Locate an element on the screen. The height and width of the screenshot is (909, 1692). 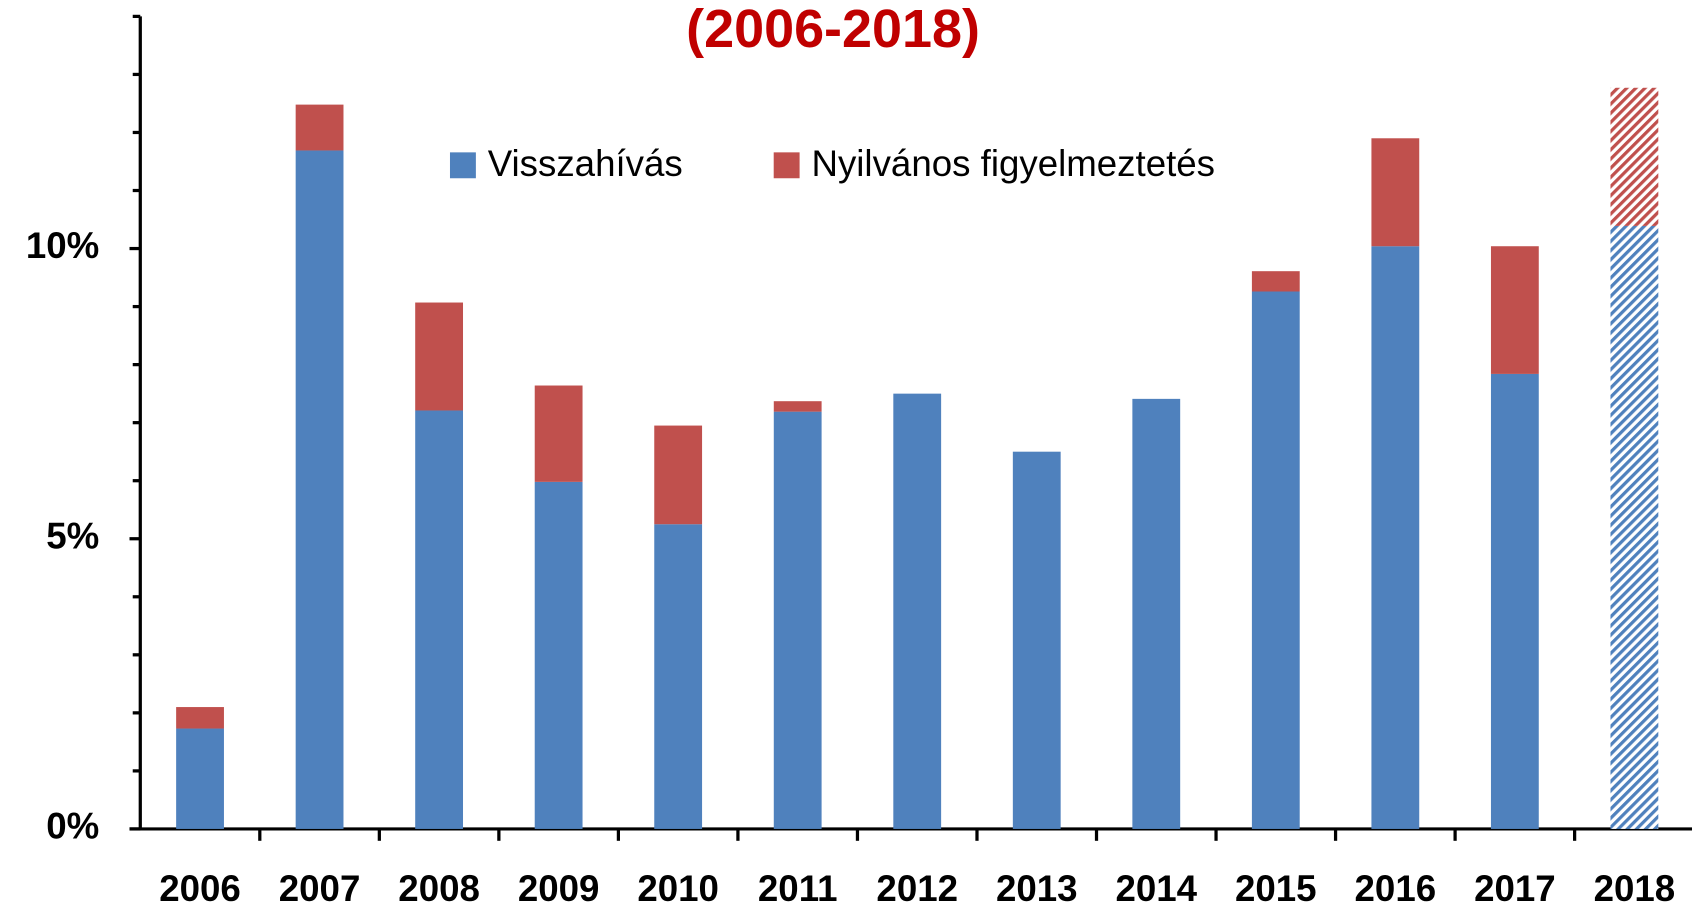
x-tick-label: 2007 is located at coordinates (320, 888).